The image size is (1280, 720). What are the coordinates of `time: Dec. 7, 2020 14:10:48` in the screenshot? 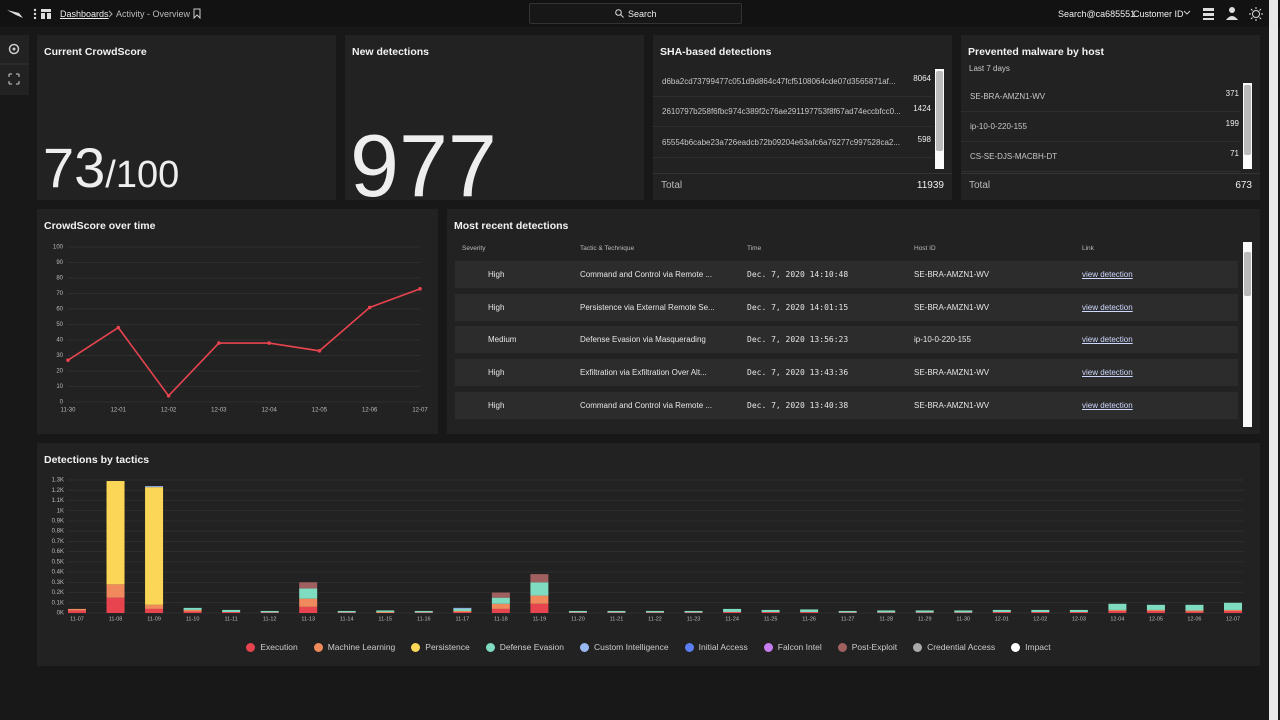 It's located at (798, 274).